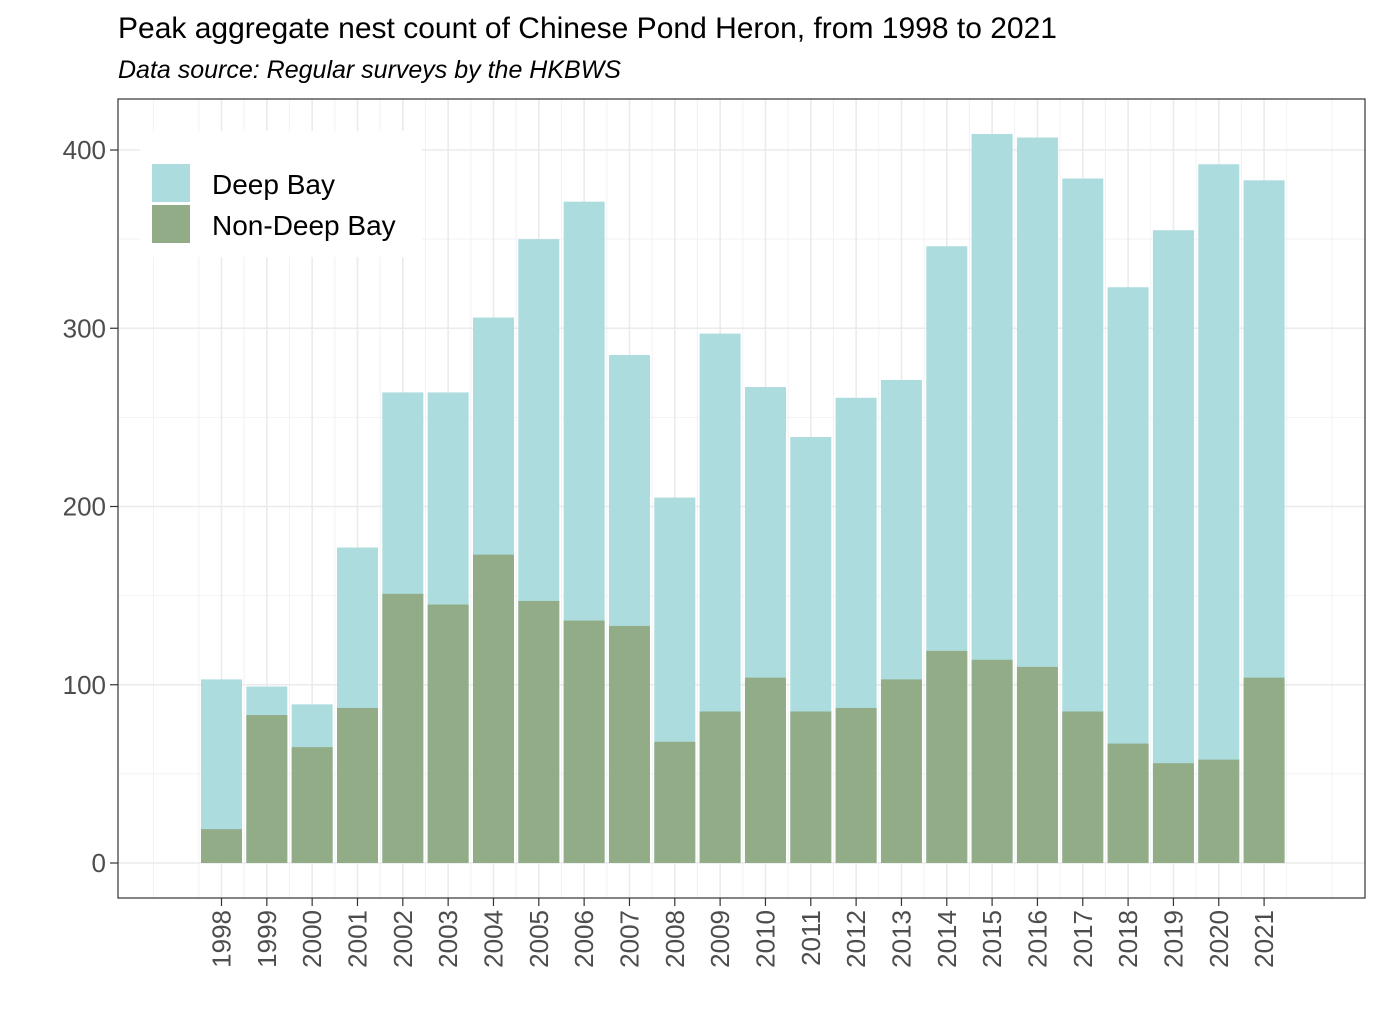  What do you see at coordinates (584, 939) in the screenshot?
I see `x-tick-label: 2006` at bounding box center [584, 939].